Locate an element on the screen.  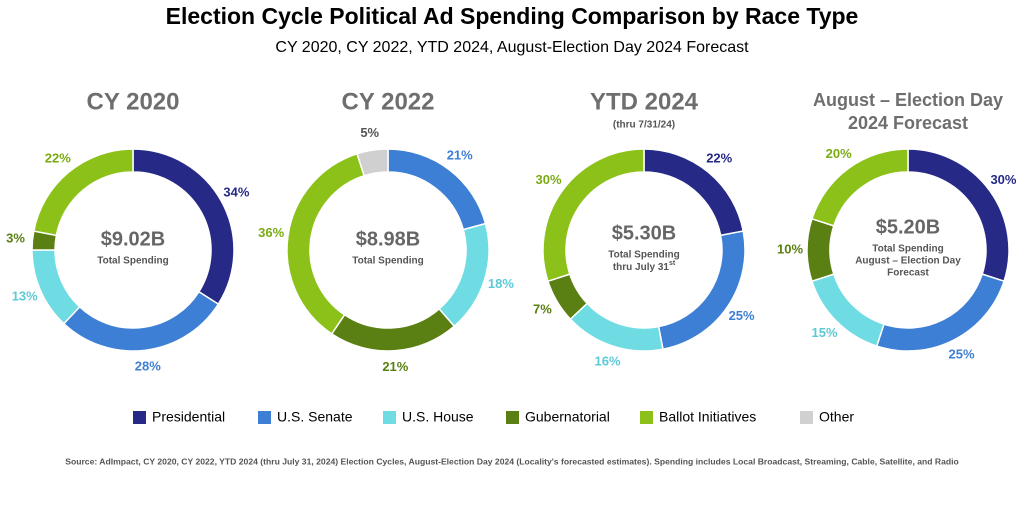
chart-title: CY 2020 is located at coordinates (133, 101).